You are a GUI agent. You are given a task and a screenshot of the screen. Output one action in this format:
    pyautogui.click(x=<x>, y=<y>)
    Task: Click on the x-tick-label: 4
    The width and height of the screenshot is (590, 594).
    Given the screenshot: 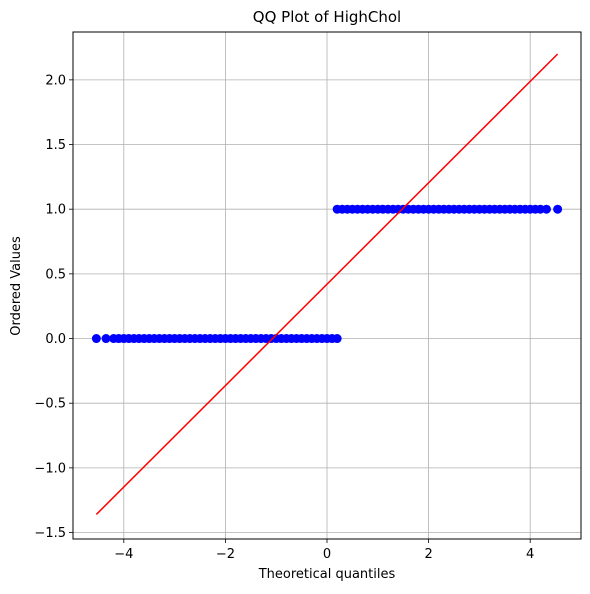 What is the action you would take?
    pyautogui.click(x=530, y=554)
    